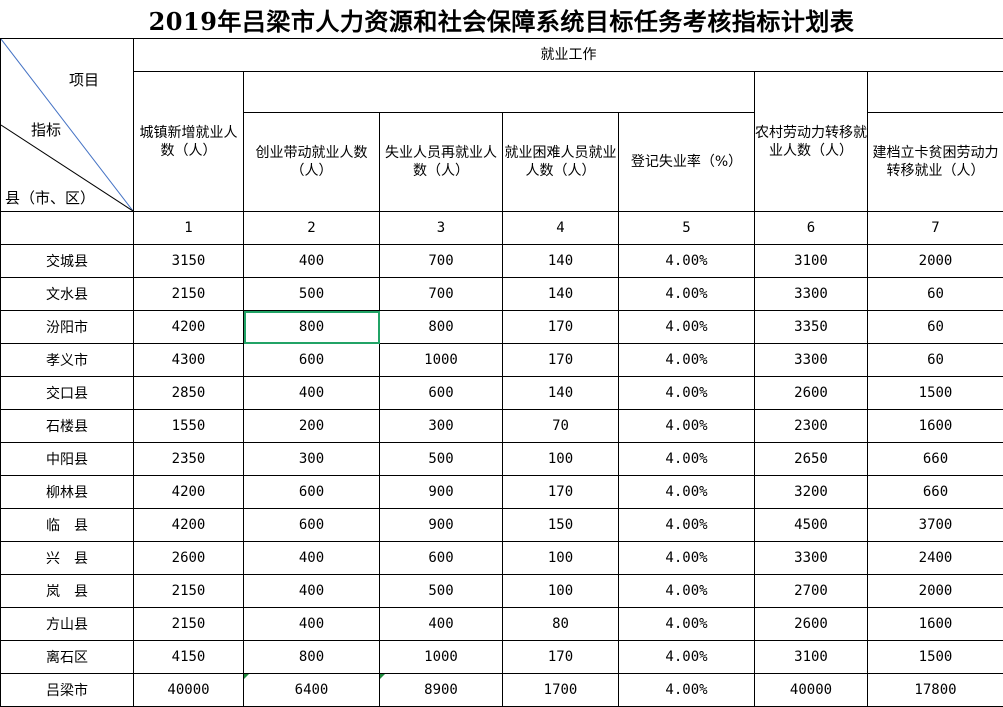 This screenshot has height=707, width=1003. What do you see at coordinates (687, 162) in the screenshot?
I see `col-header-5: 登记失业率（%）` at bounding box center [687, 162].